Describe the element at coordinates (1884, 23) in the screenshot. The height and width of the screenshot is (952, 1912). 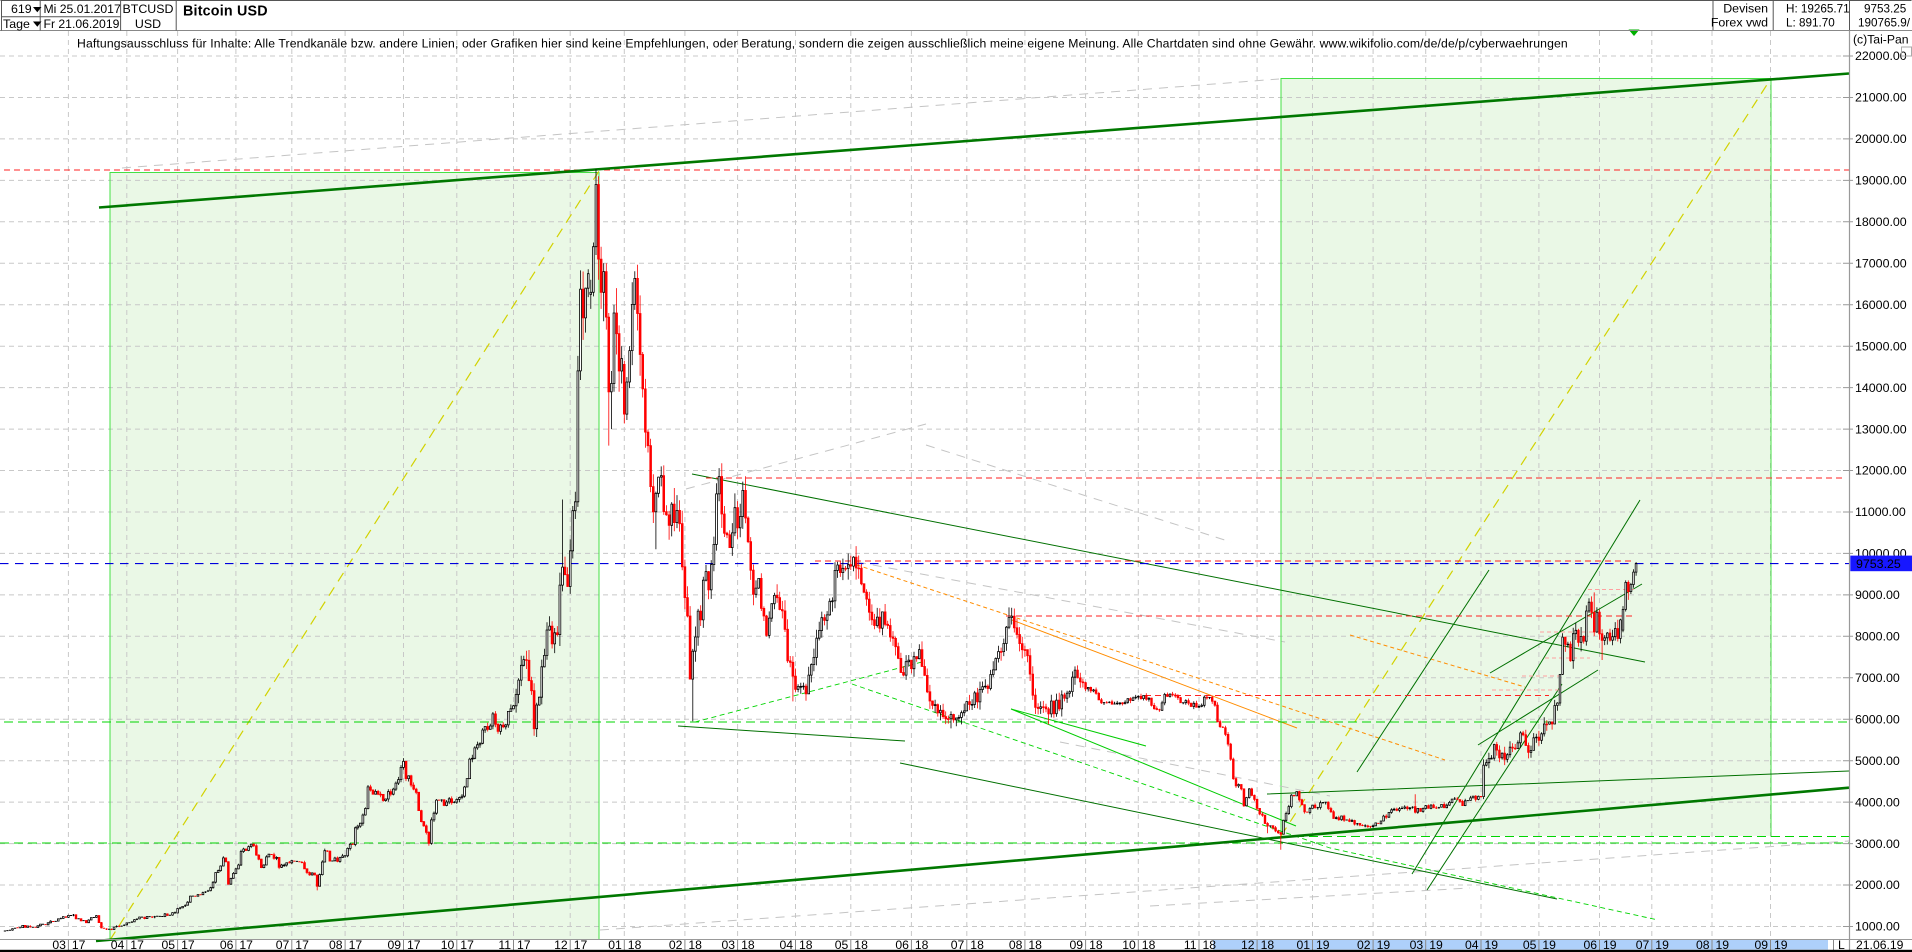
I see `svg-text: 190765.9/` at that location.